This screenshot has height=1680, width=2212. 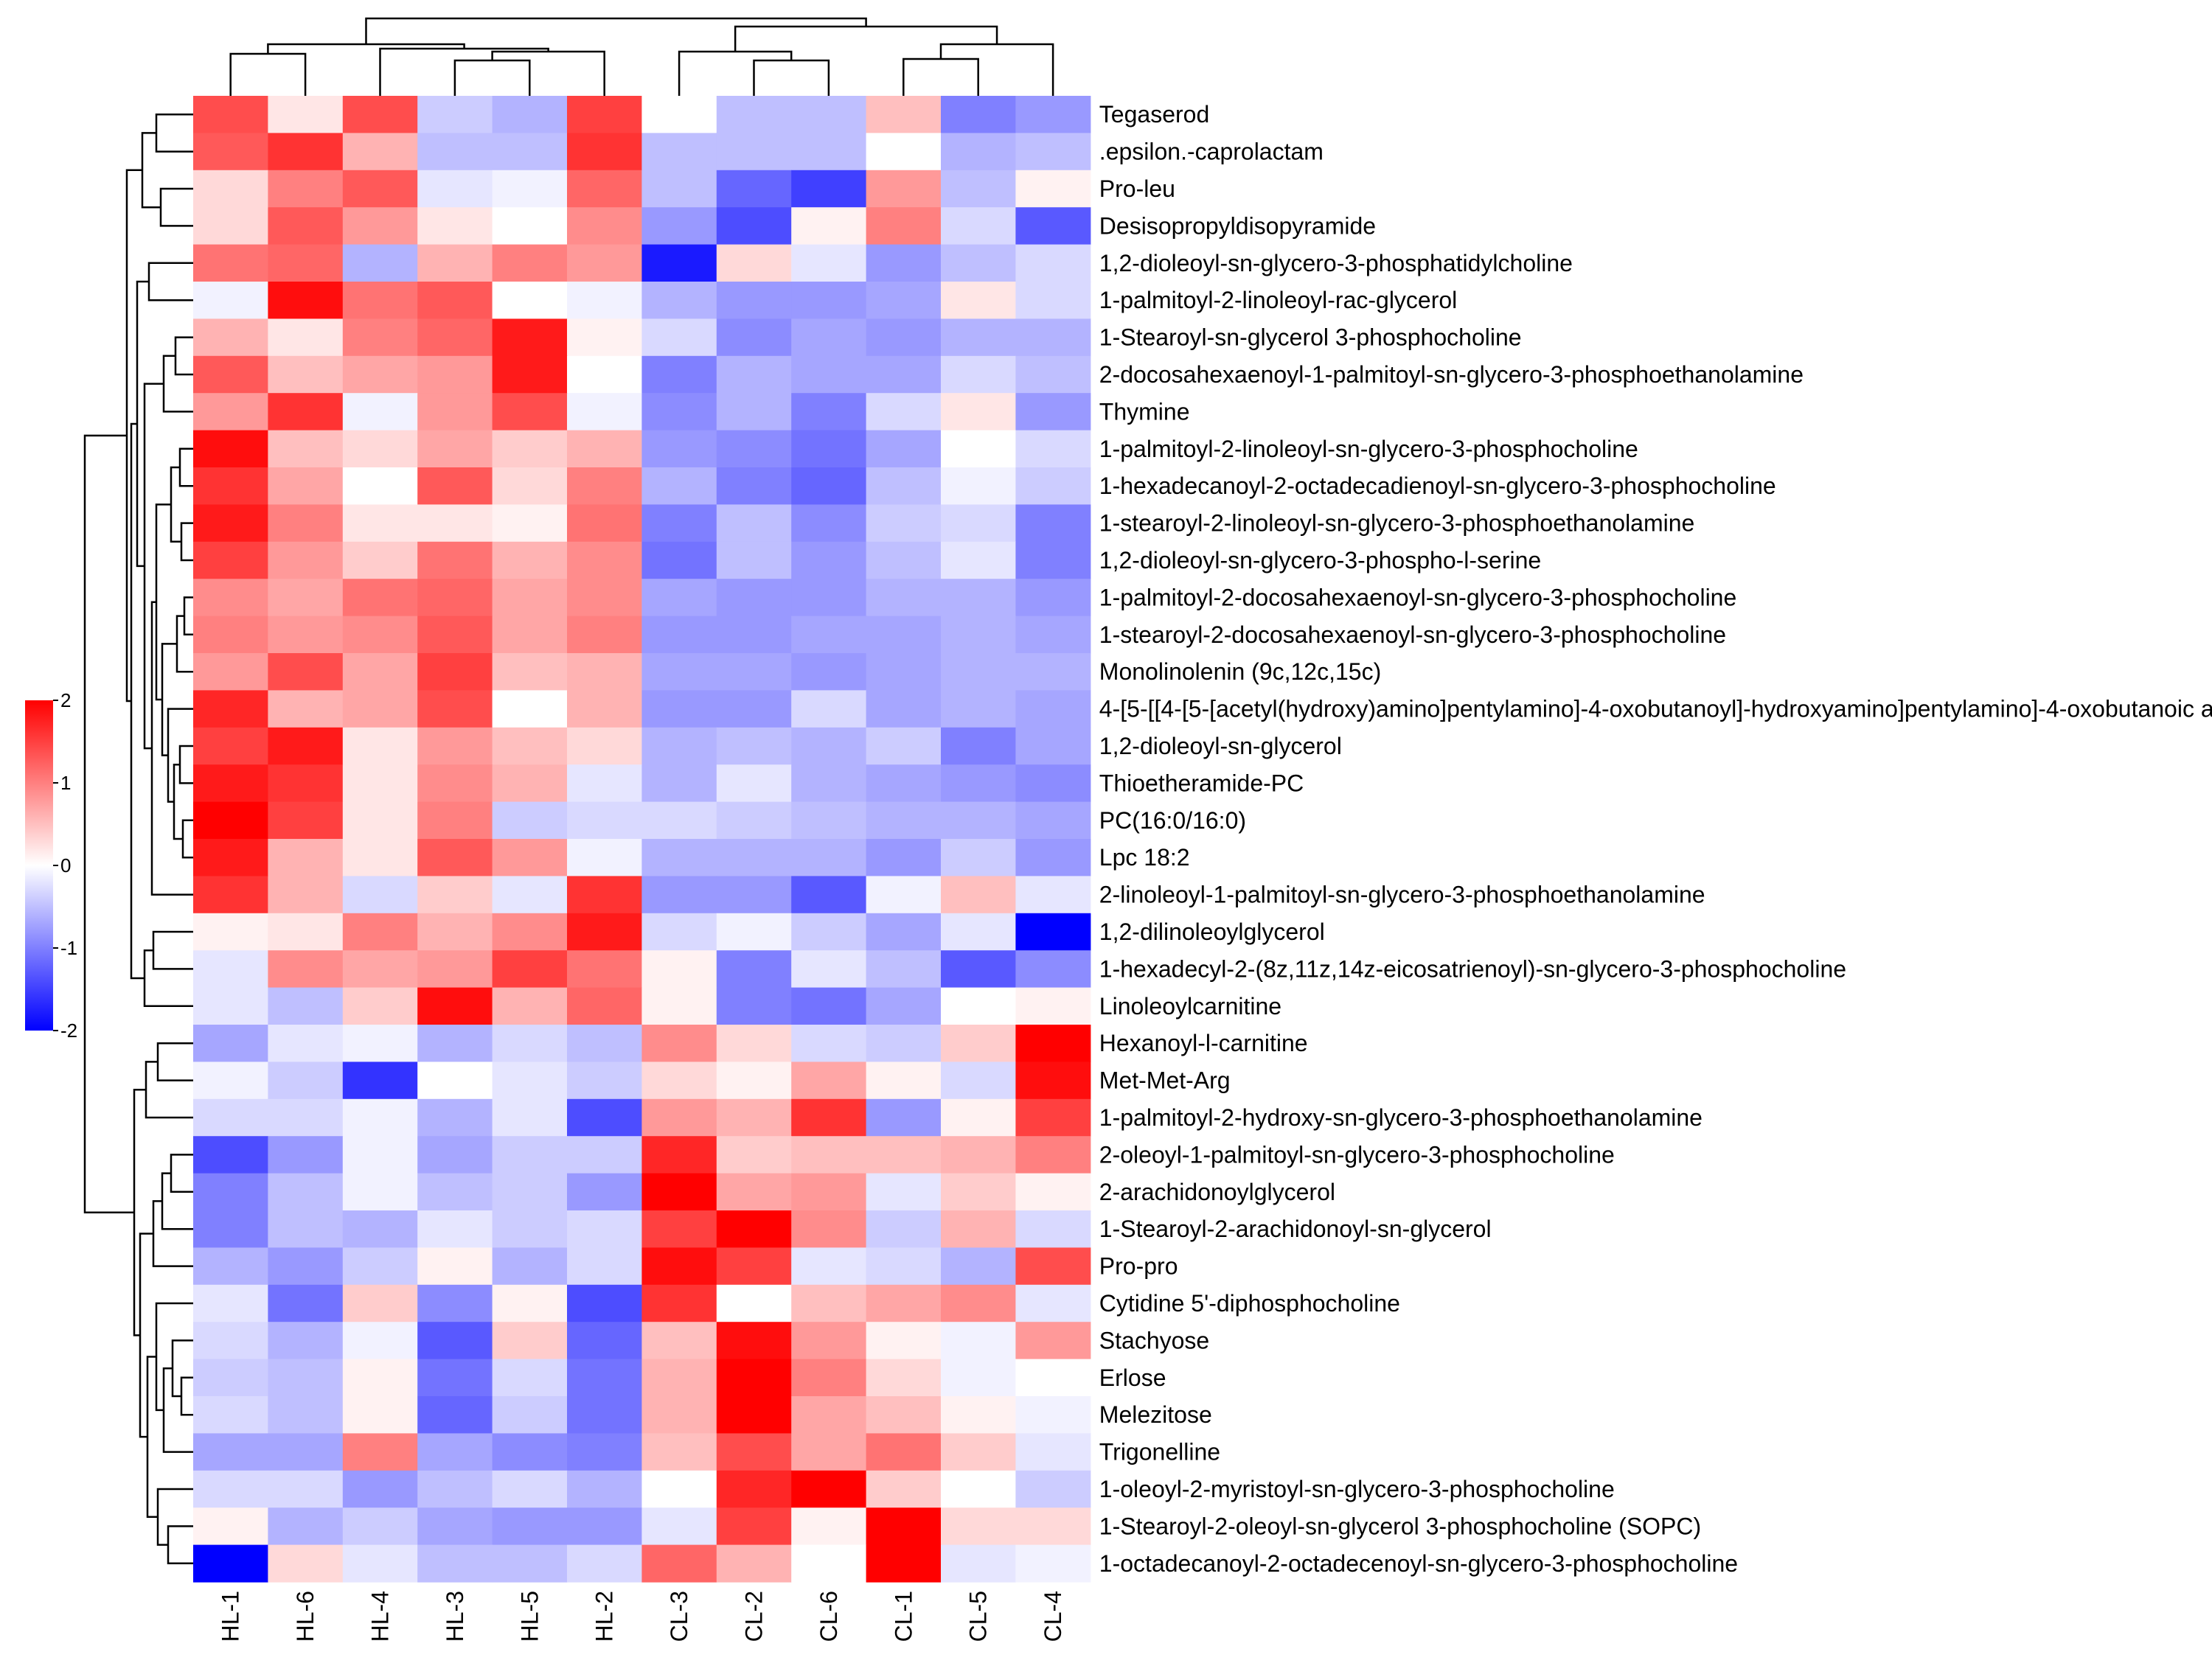 What do you see at coordinates (1053, 1617) in the screenshot?
I see `column-label: CL-4` at bounding box center [1053, 1617].